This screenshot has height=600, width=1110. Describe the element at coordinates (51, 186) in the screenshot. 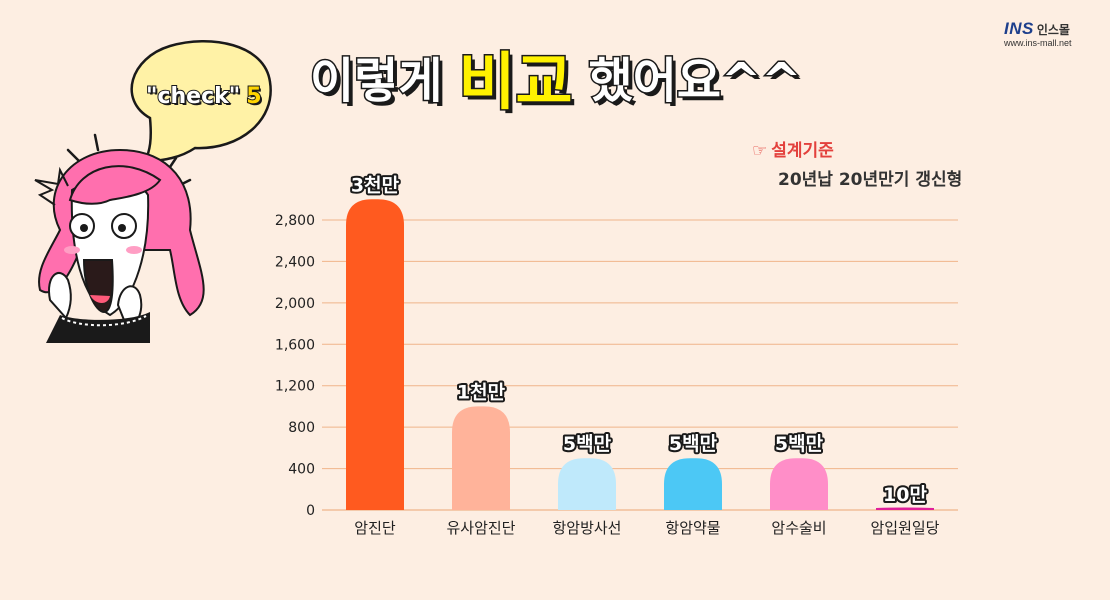

I see `burst-icon` at that location.